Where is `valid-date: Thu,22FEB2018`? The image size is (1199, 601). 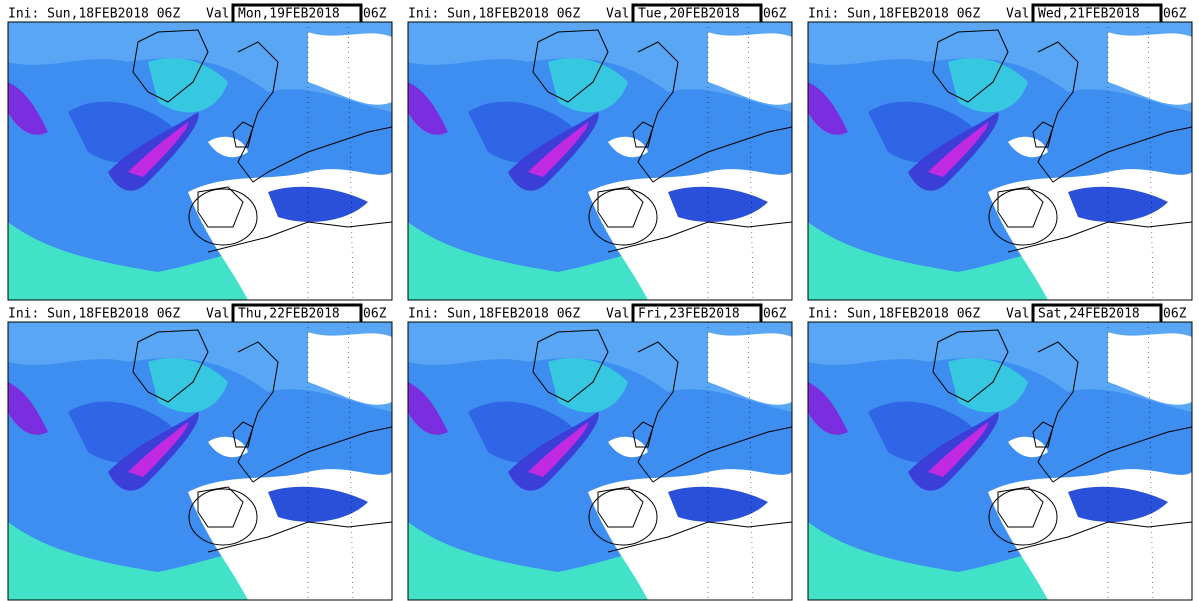 valid-date: Thu,22FEB2018 is located at coordinates (289, 314).